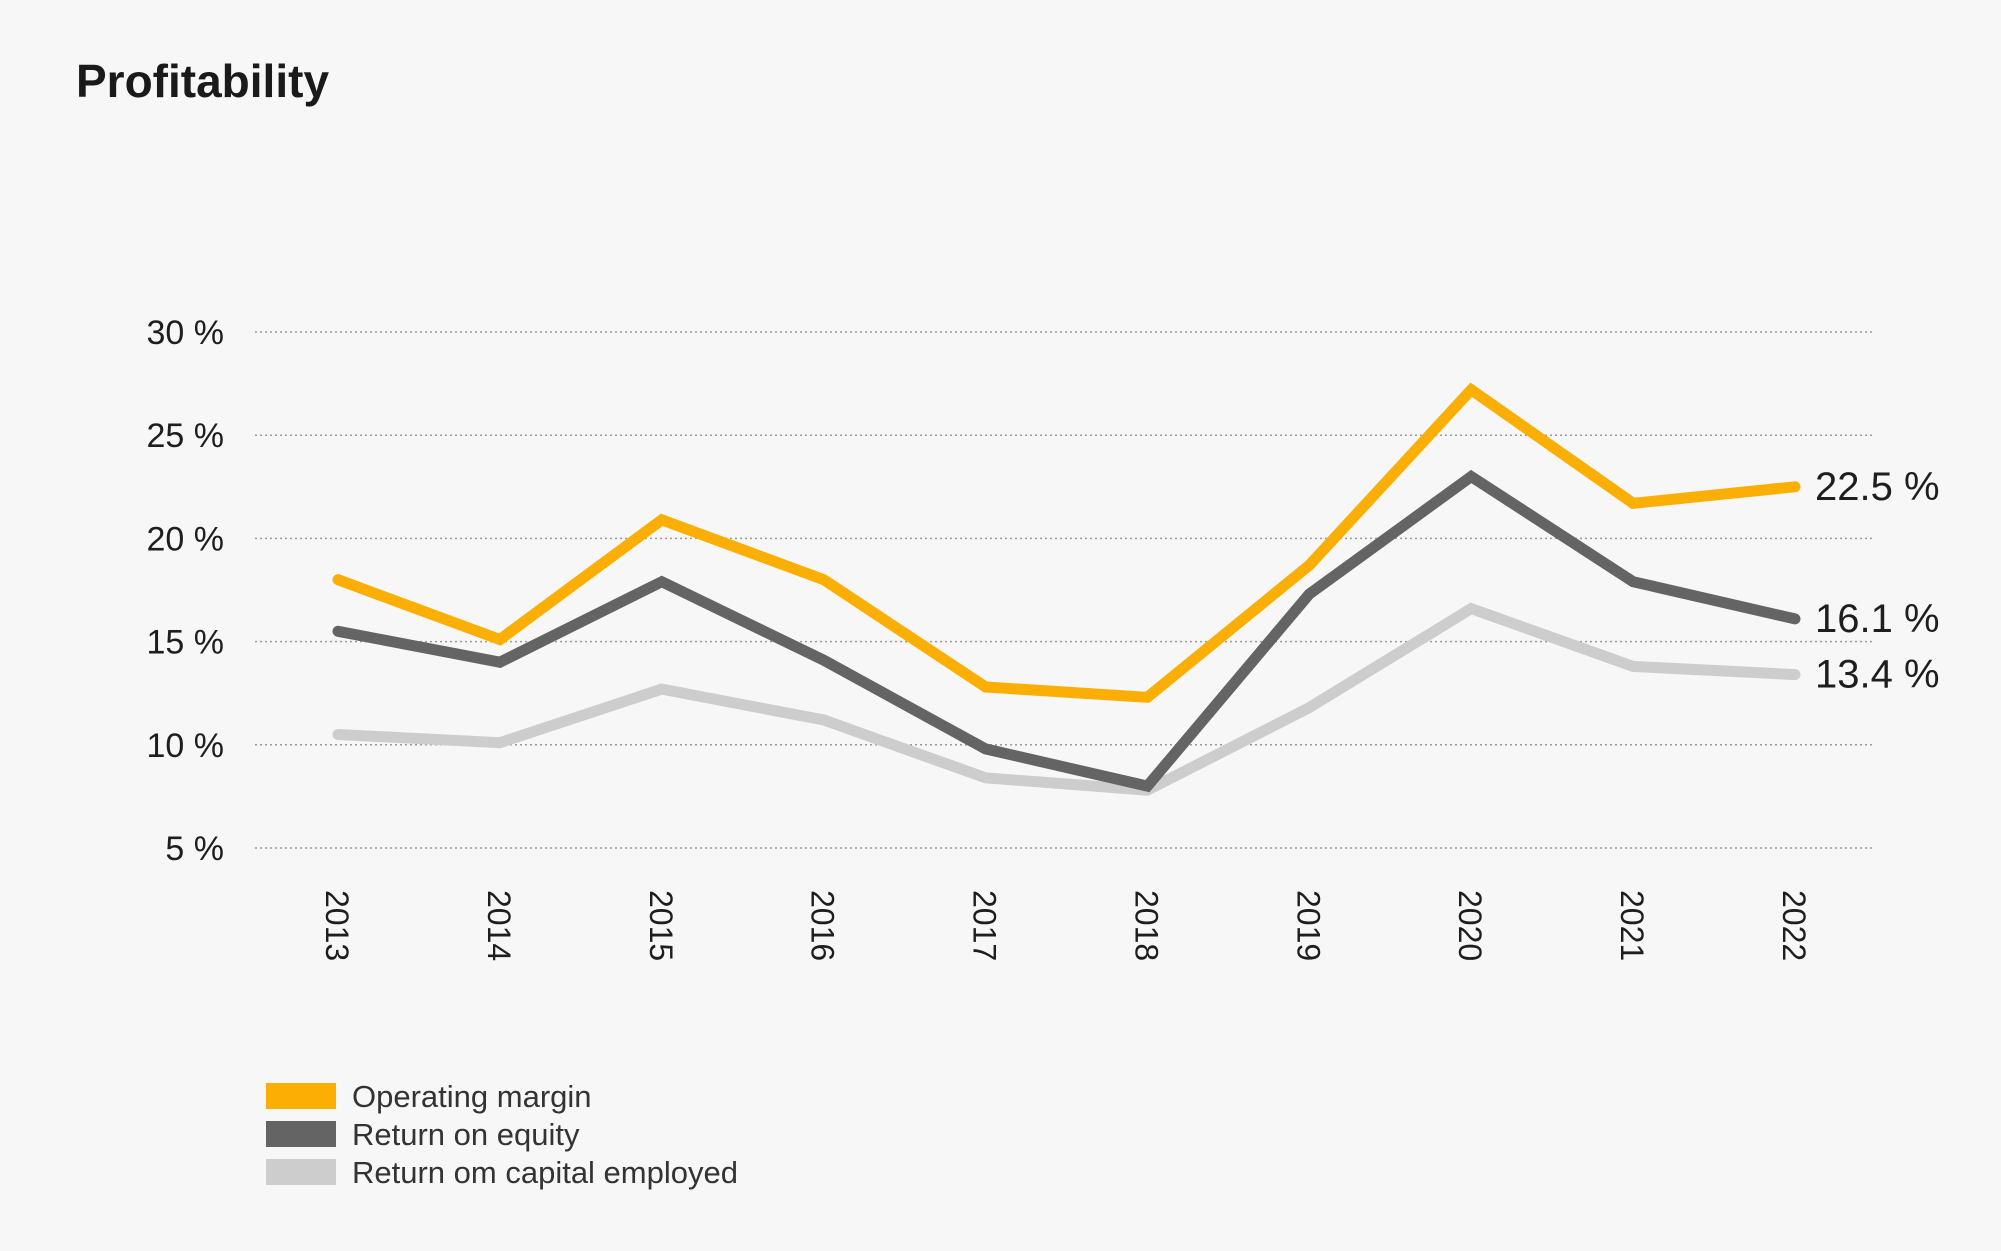  I want to click on x-tick-label-2016: 2016, so click(823, 925).